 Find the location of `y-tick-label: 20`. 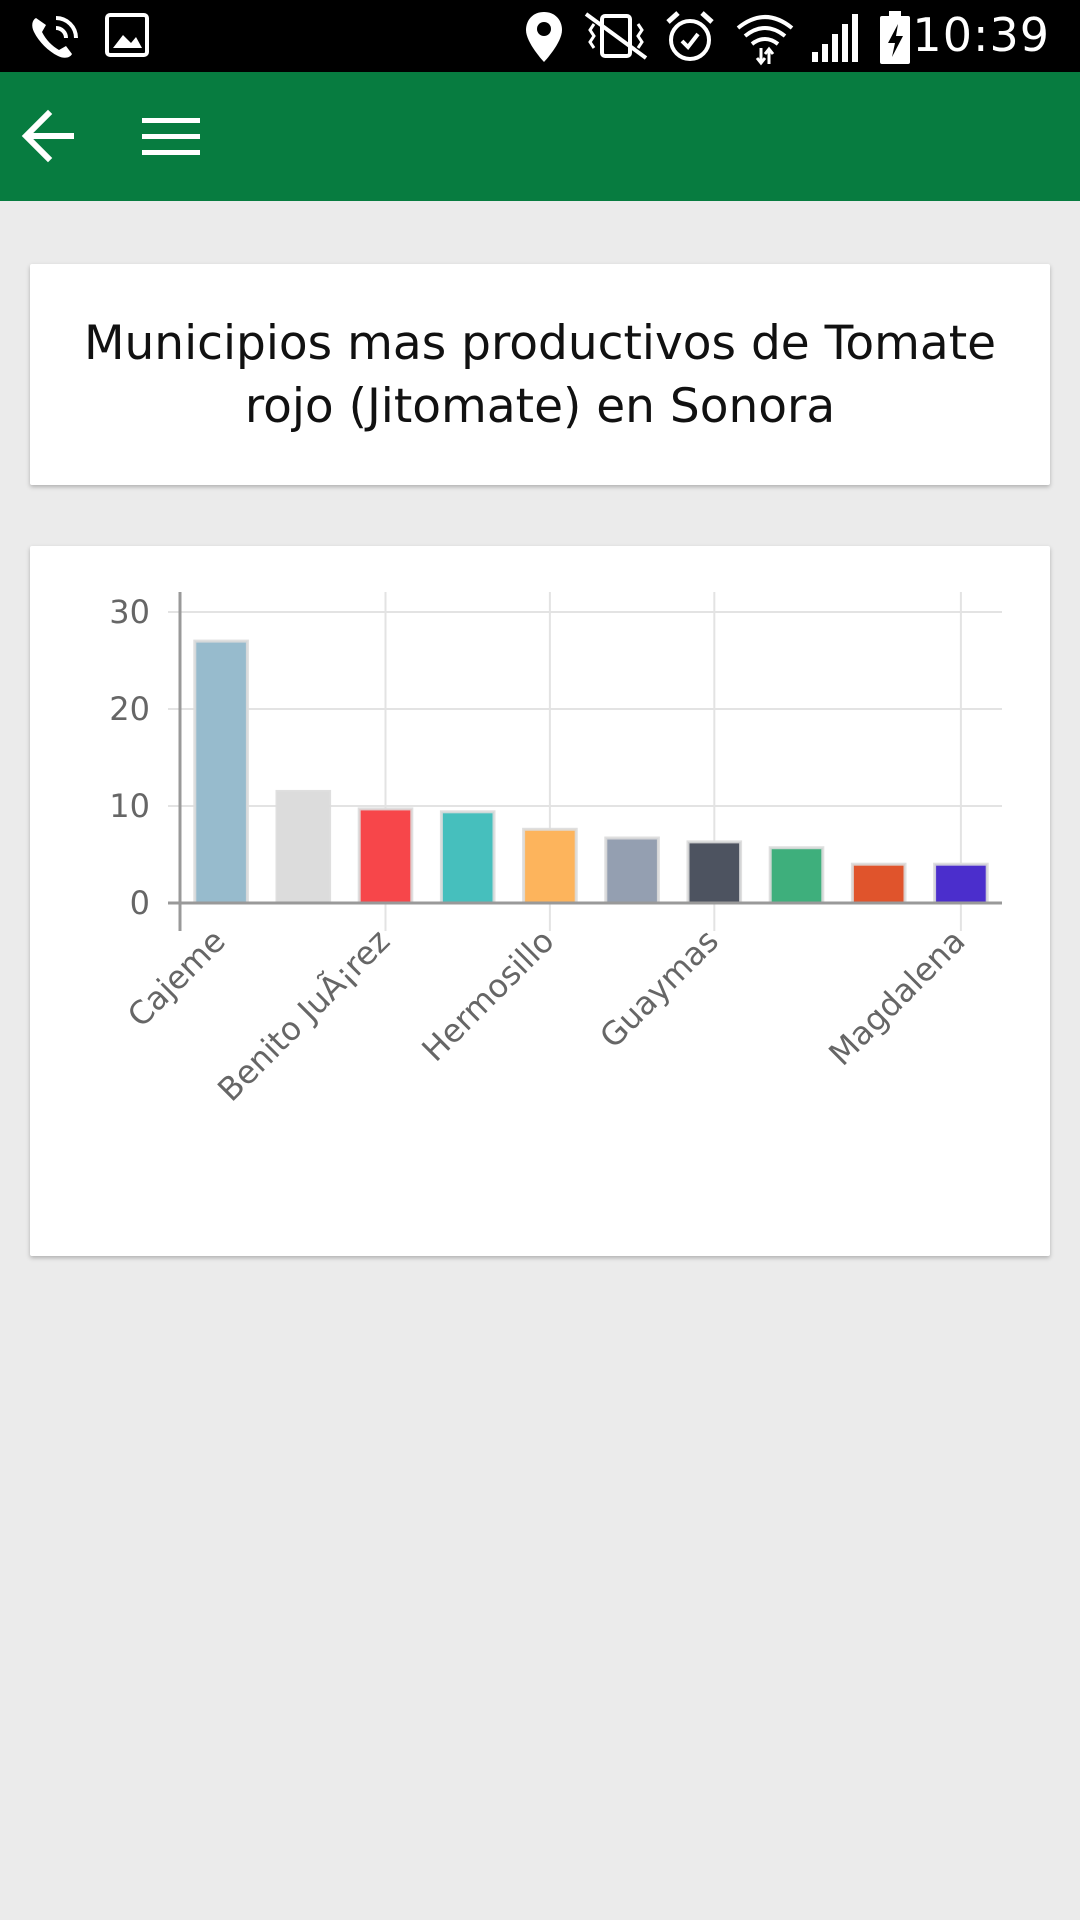

y-tick-label: 20 is located at coordinates (129, 709).